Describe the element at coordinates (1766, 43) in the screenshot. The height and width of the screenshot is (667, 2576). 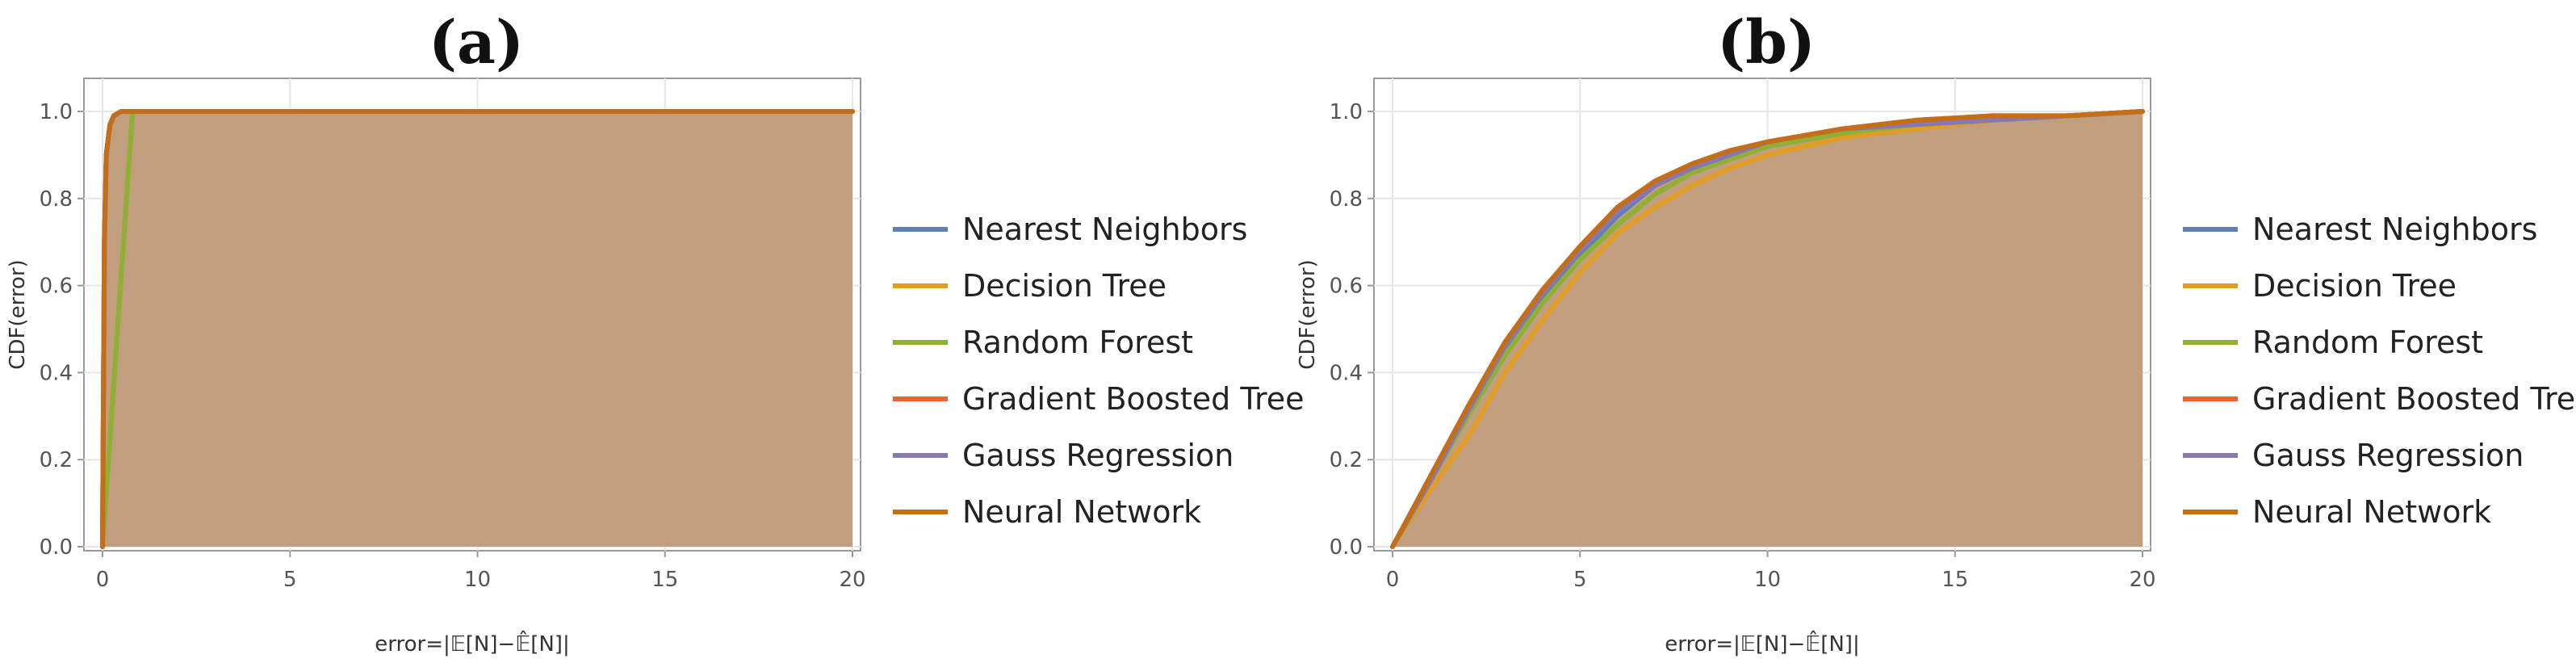
I see `chart-title: (b)` at that location.